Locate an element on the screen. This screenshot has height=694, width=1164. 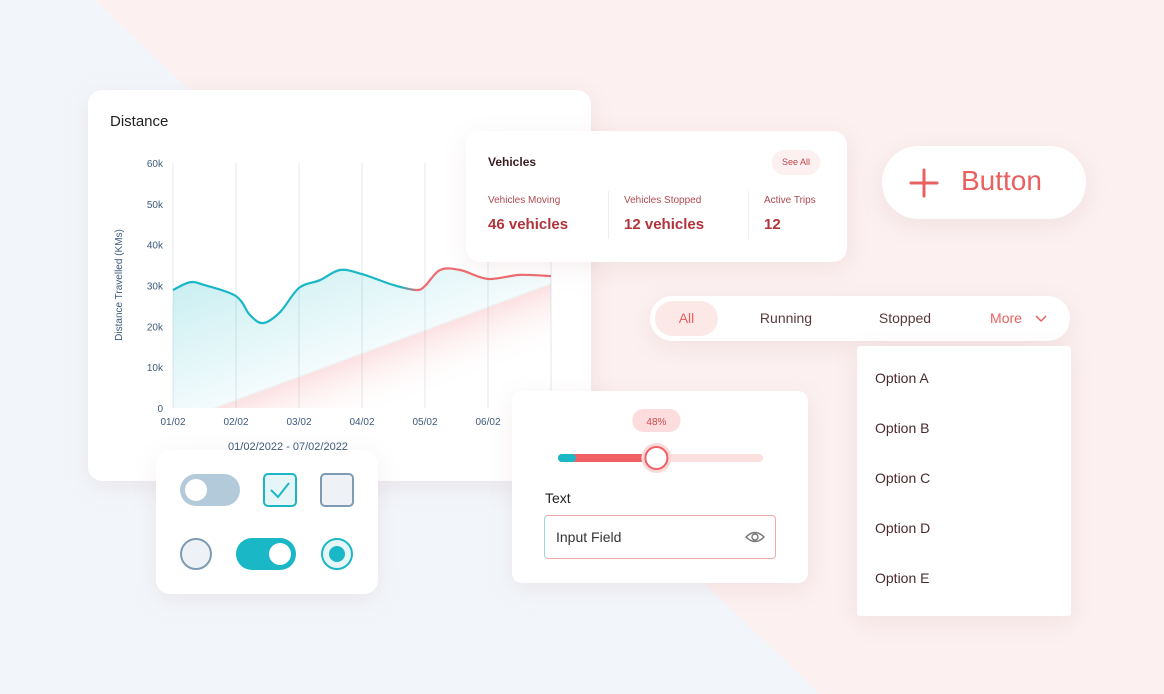
y-tick-label: 60k is located at coordinates (155, 164).